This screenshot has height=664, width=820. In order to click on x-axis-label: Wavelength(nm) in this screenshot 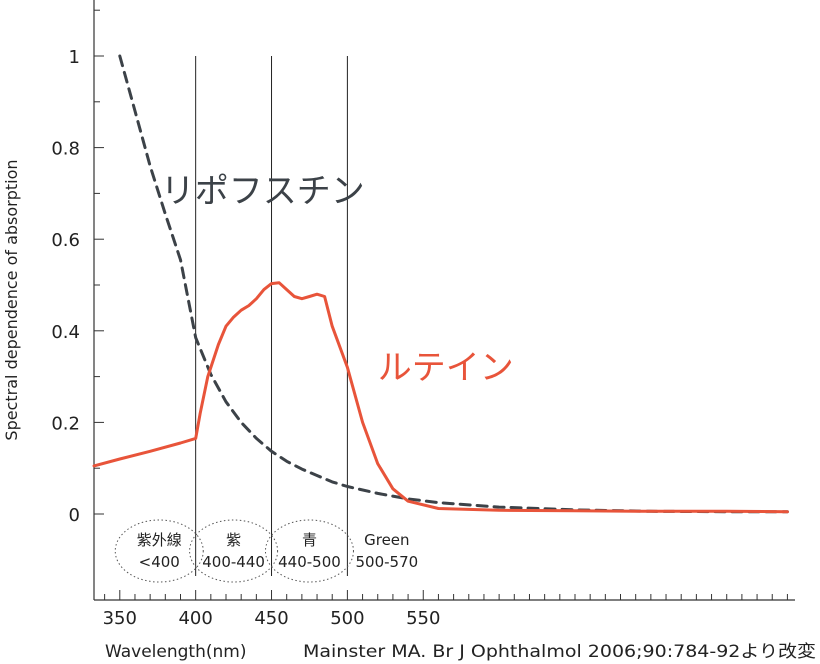, I will do `click(175, 652)`.